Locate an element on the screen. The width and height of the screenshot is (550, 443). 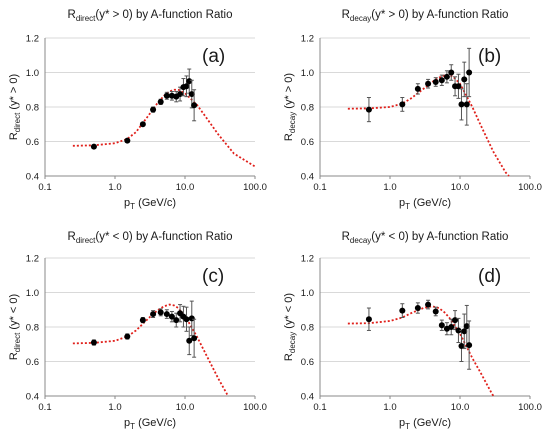
chart-title: Rdirect(y* > 0) by A-function Ratio is located at coordinates (150, 16).